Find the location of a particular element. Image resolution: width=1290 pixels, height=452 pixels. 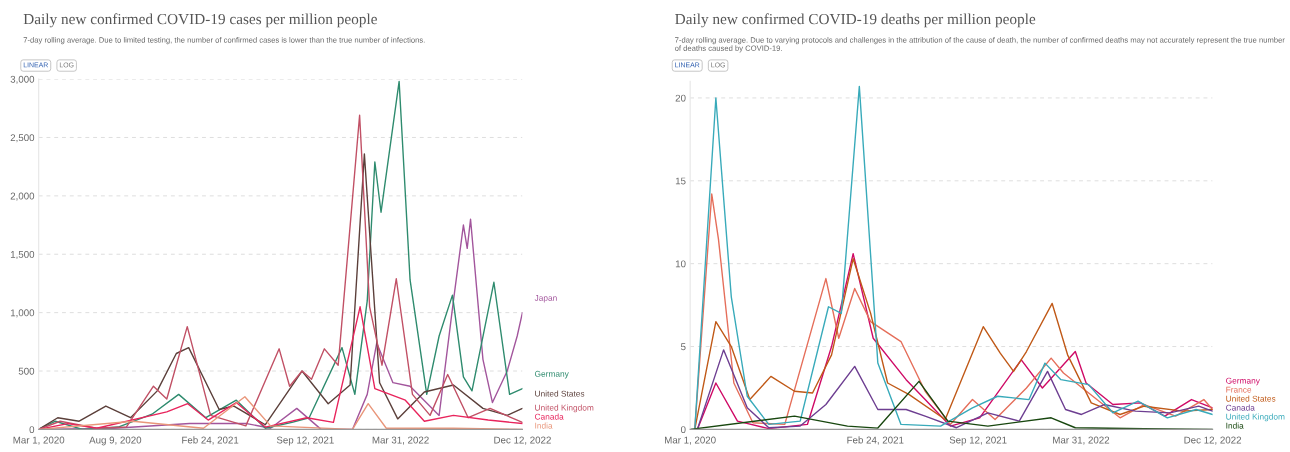

text: Germany is located at coordinates (1243, 381).